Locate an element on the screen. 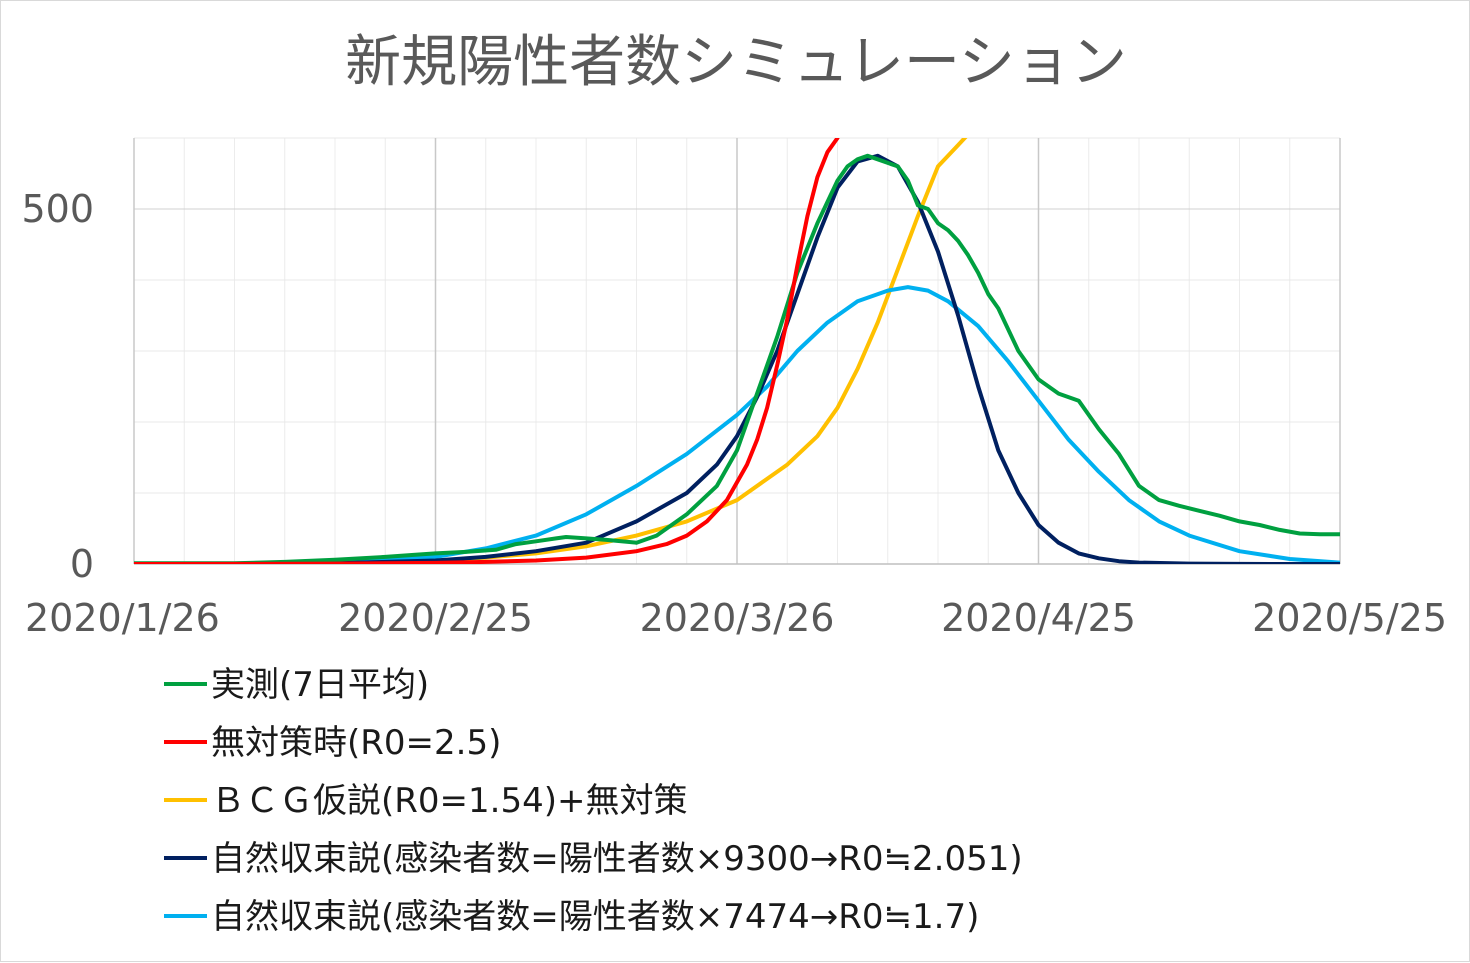  y-axis-ticks: 0 500 is located at coordinates (57, 386).